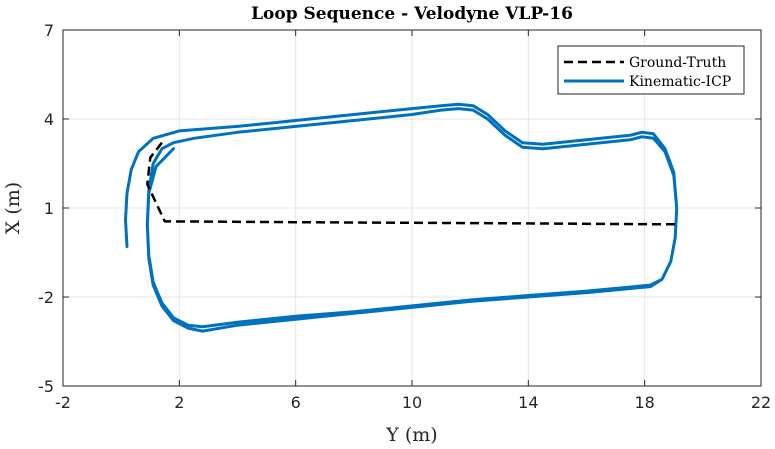 The image size is (775, 449). I want to click on legend-box, so click(651, 70).